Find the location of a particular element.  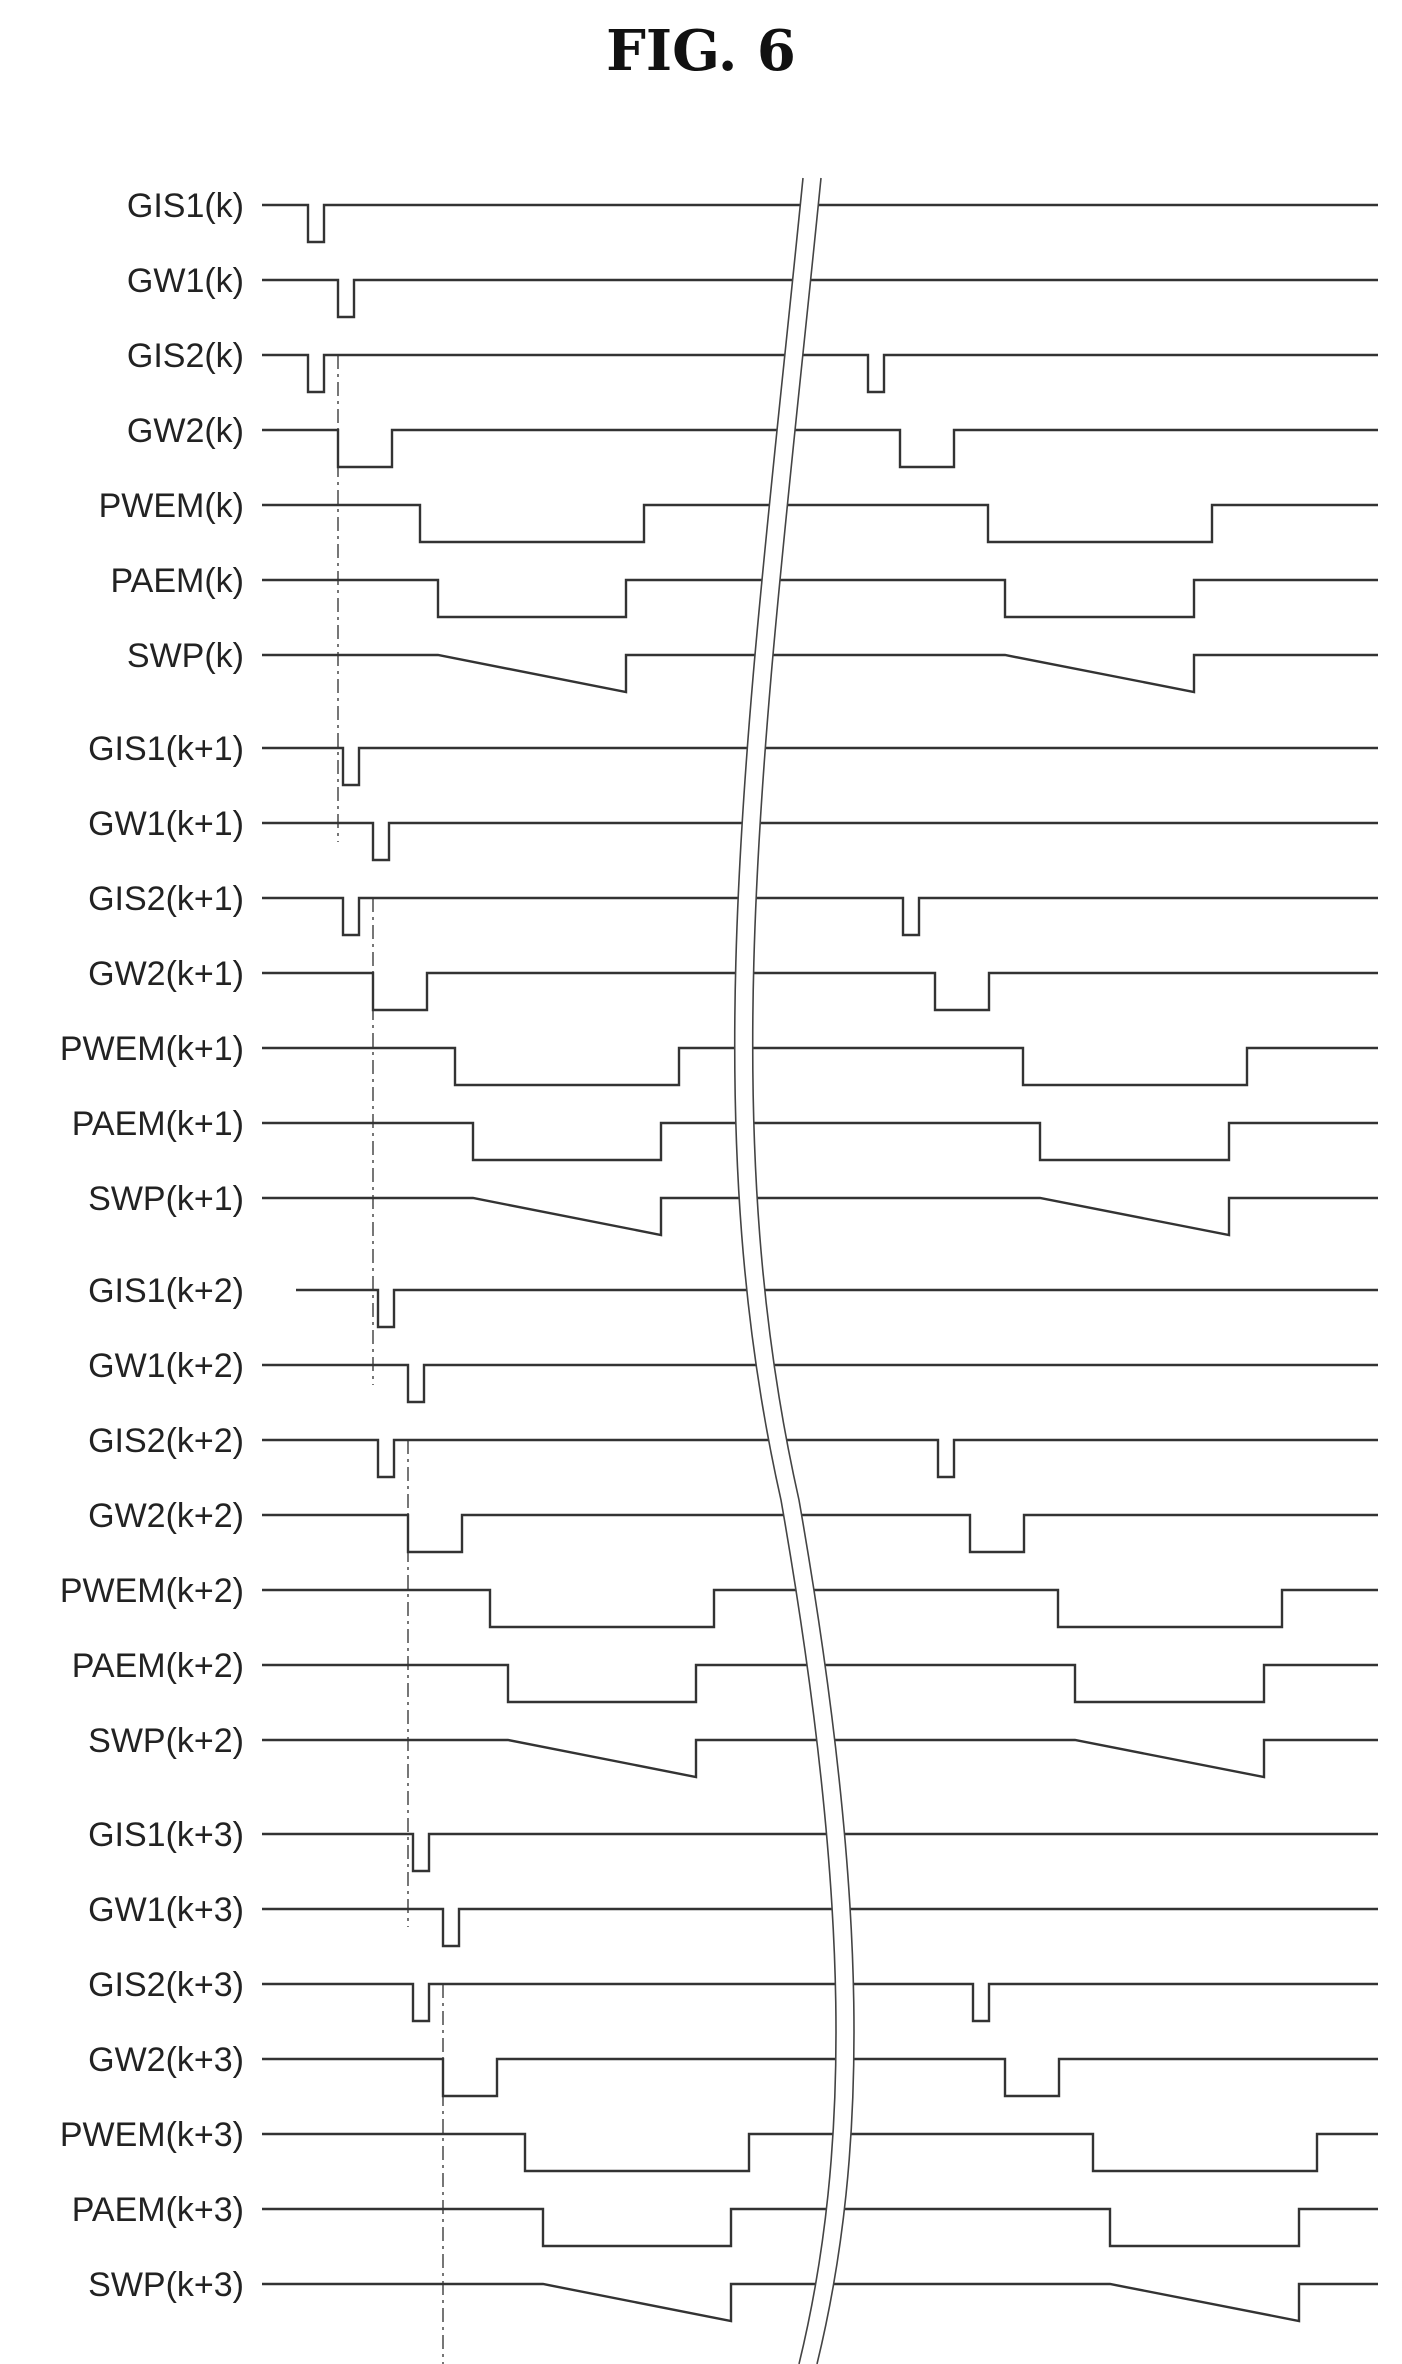

signal-label: GIS2(k) is located at coordinates (185, 356).